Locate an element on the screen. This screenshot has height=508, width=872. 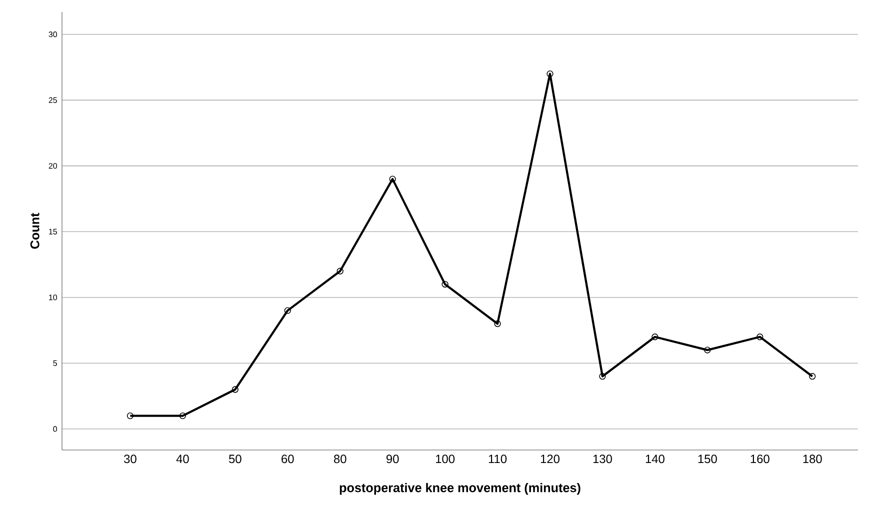
x-tick-label: 100 is located at coordinates (445, 459).